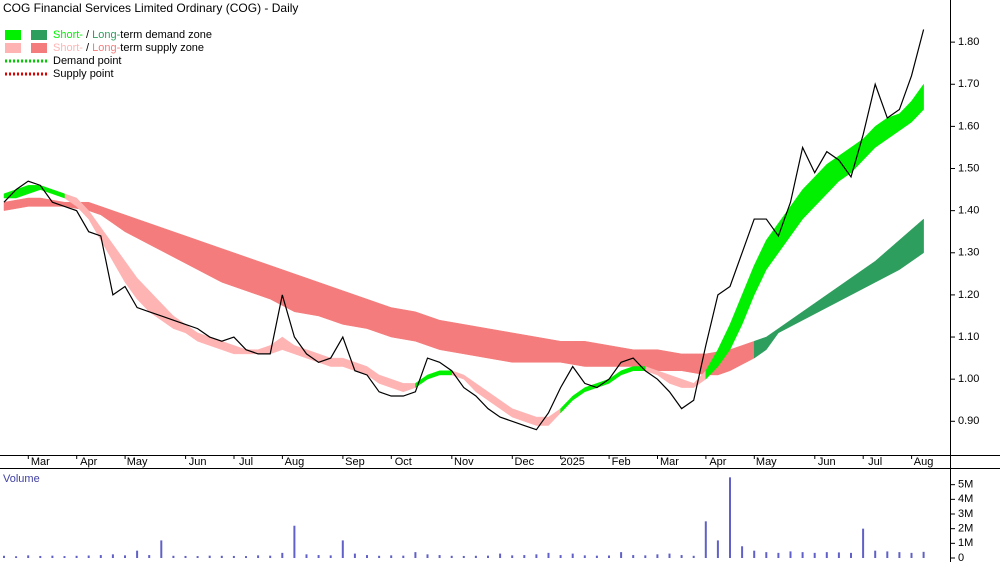 This screenshot has height=562, width=1000. I want to click on y-tick-label: 1.70, so click(968, 84).